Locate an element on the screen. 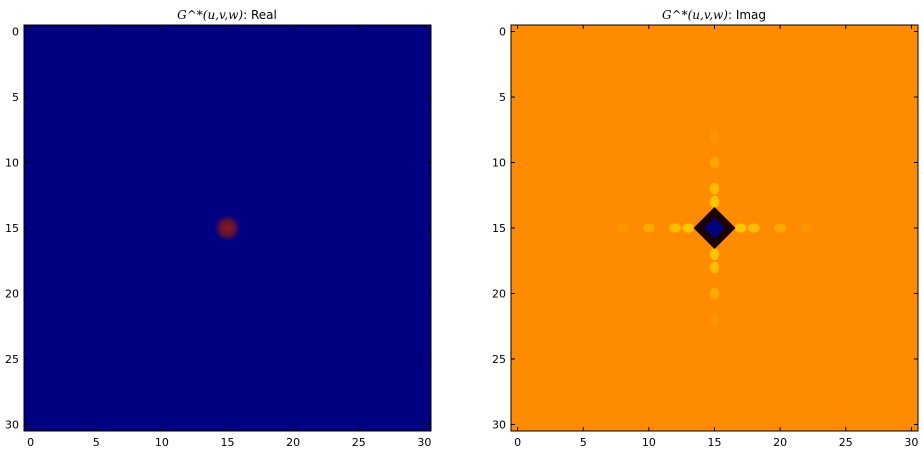 This screenshot has height=452, width=923. center-spot is located at coordinates (227, 228).